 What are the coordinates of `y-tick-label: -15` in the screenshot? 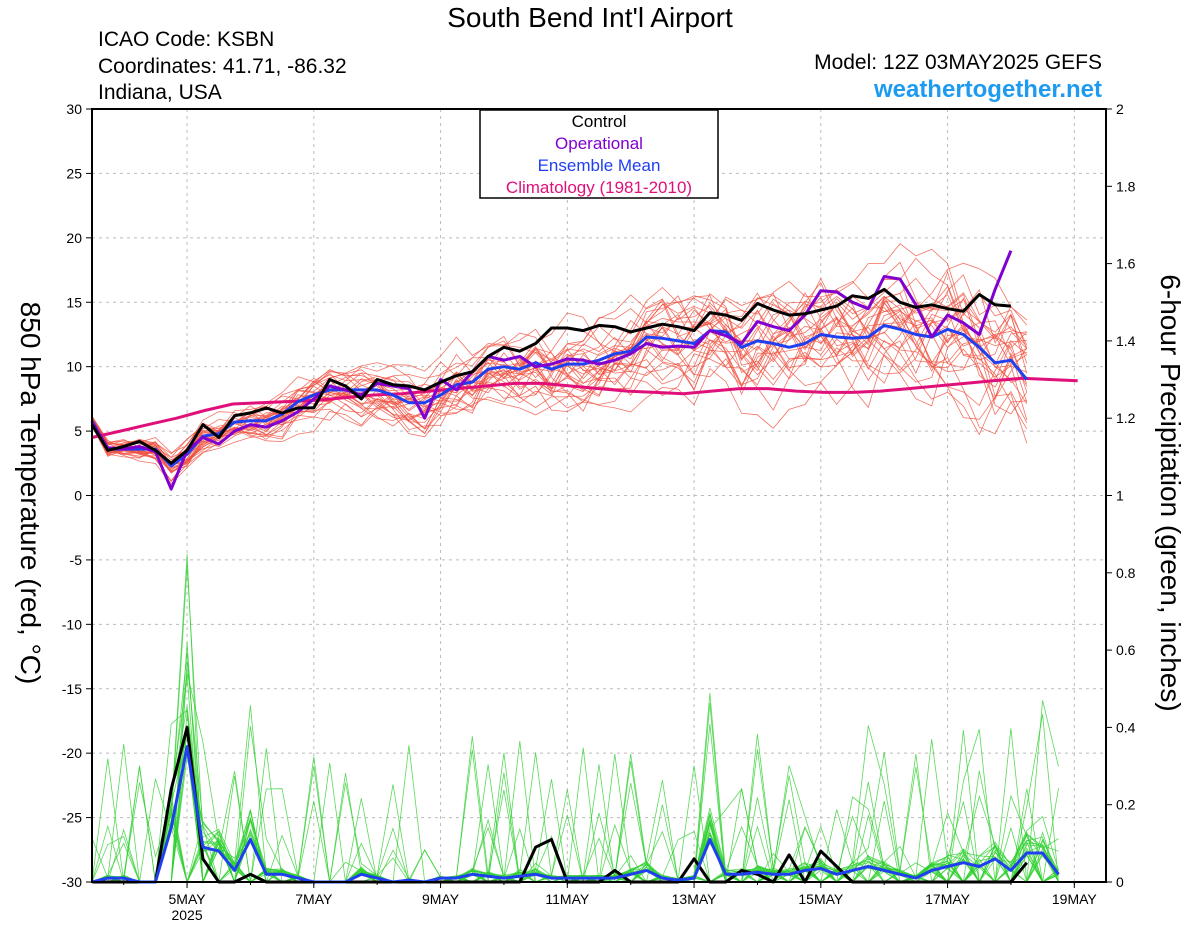 It's located at (72, 689).